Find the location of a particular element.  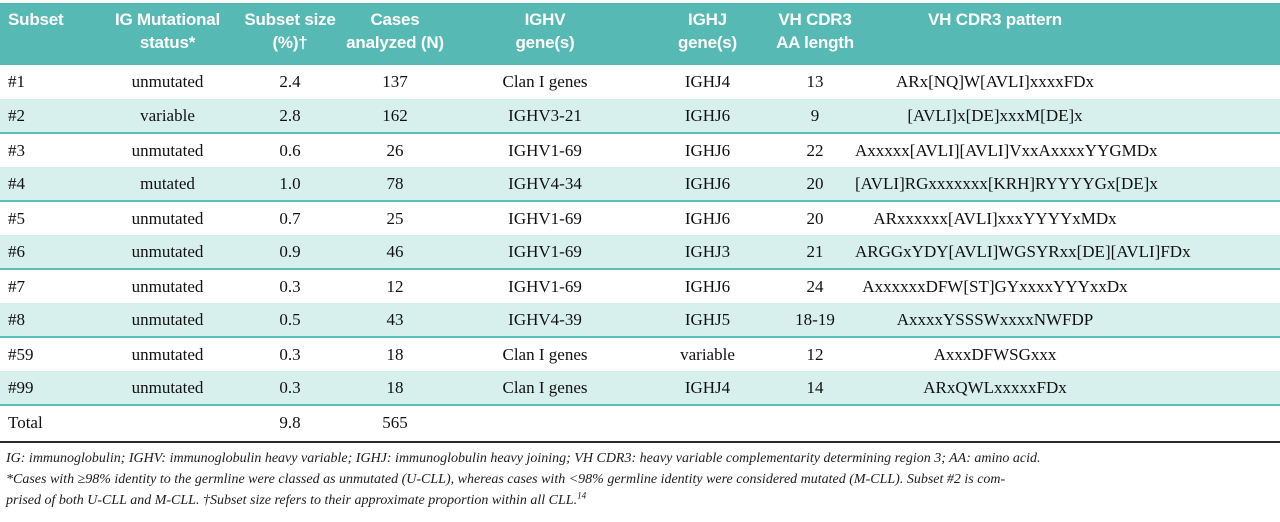

table-cell: IGHJ3 is located at coordinates (707, 252).